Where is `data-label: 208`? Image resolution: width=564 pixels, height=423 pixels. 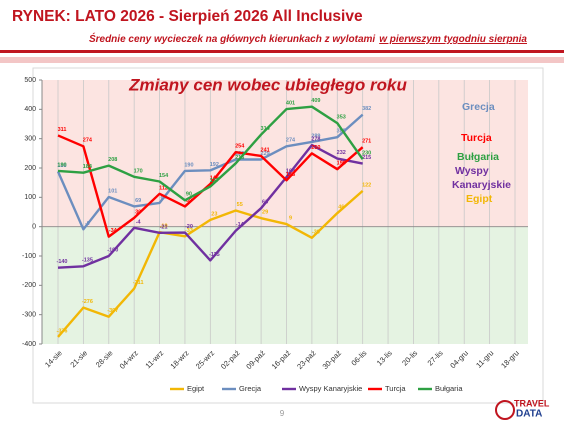
data-label: 208 is located at coordinates (112, 160).